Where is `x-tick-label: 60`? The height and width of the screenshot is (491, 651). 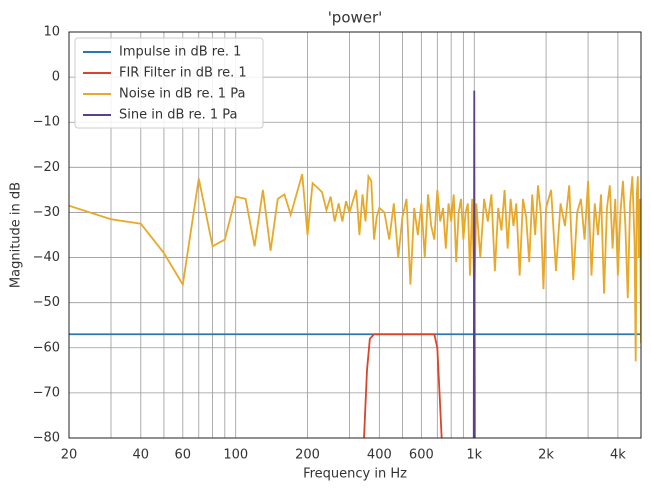
x-tick-label: 60 is located at coordinates (183, 455).